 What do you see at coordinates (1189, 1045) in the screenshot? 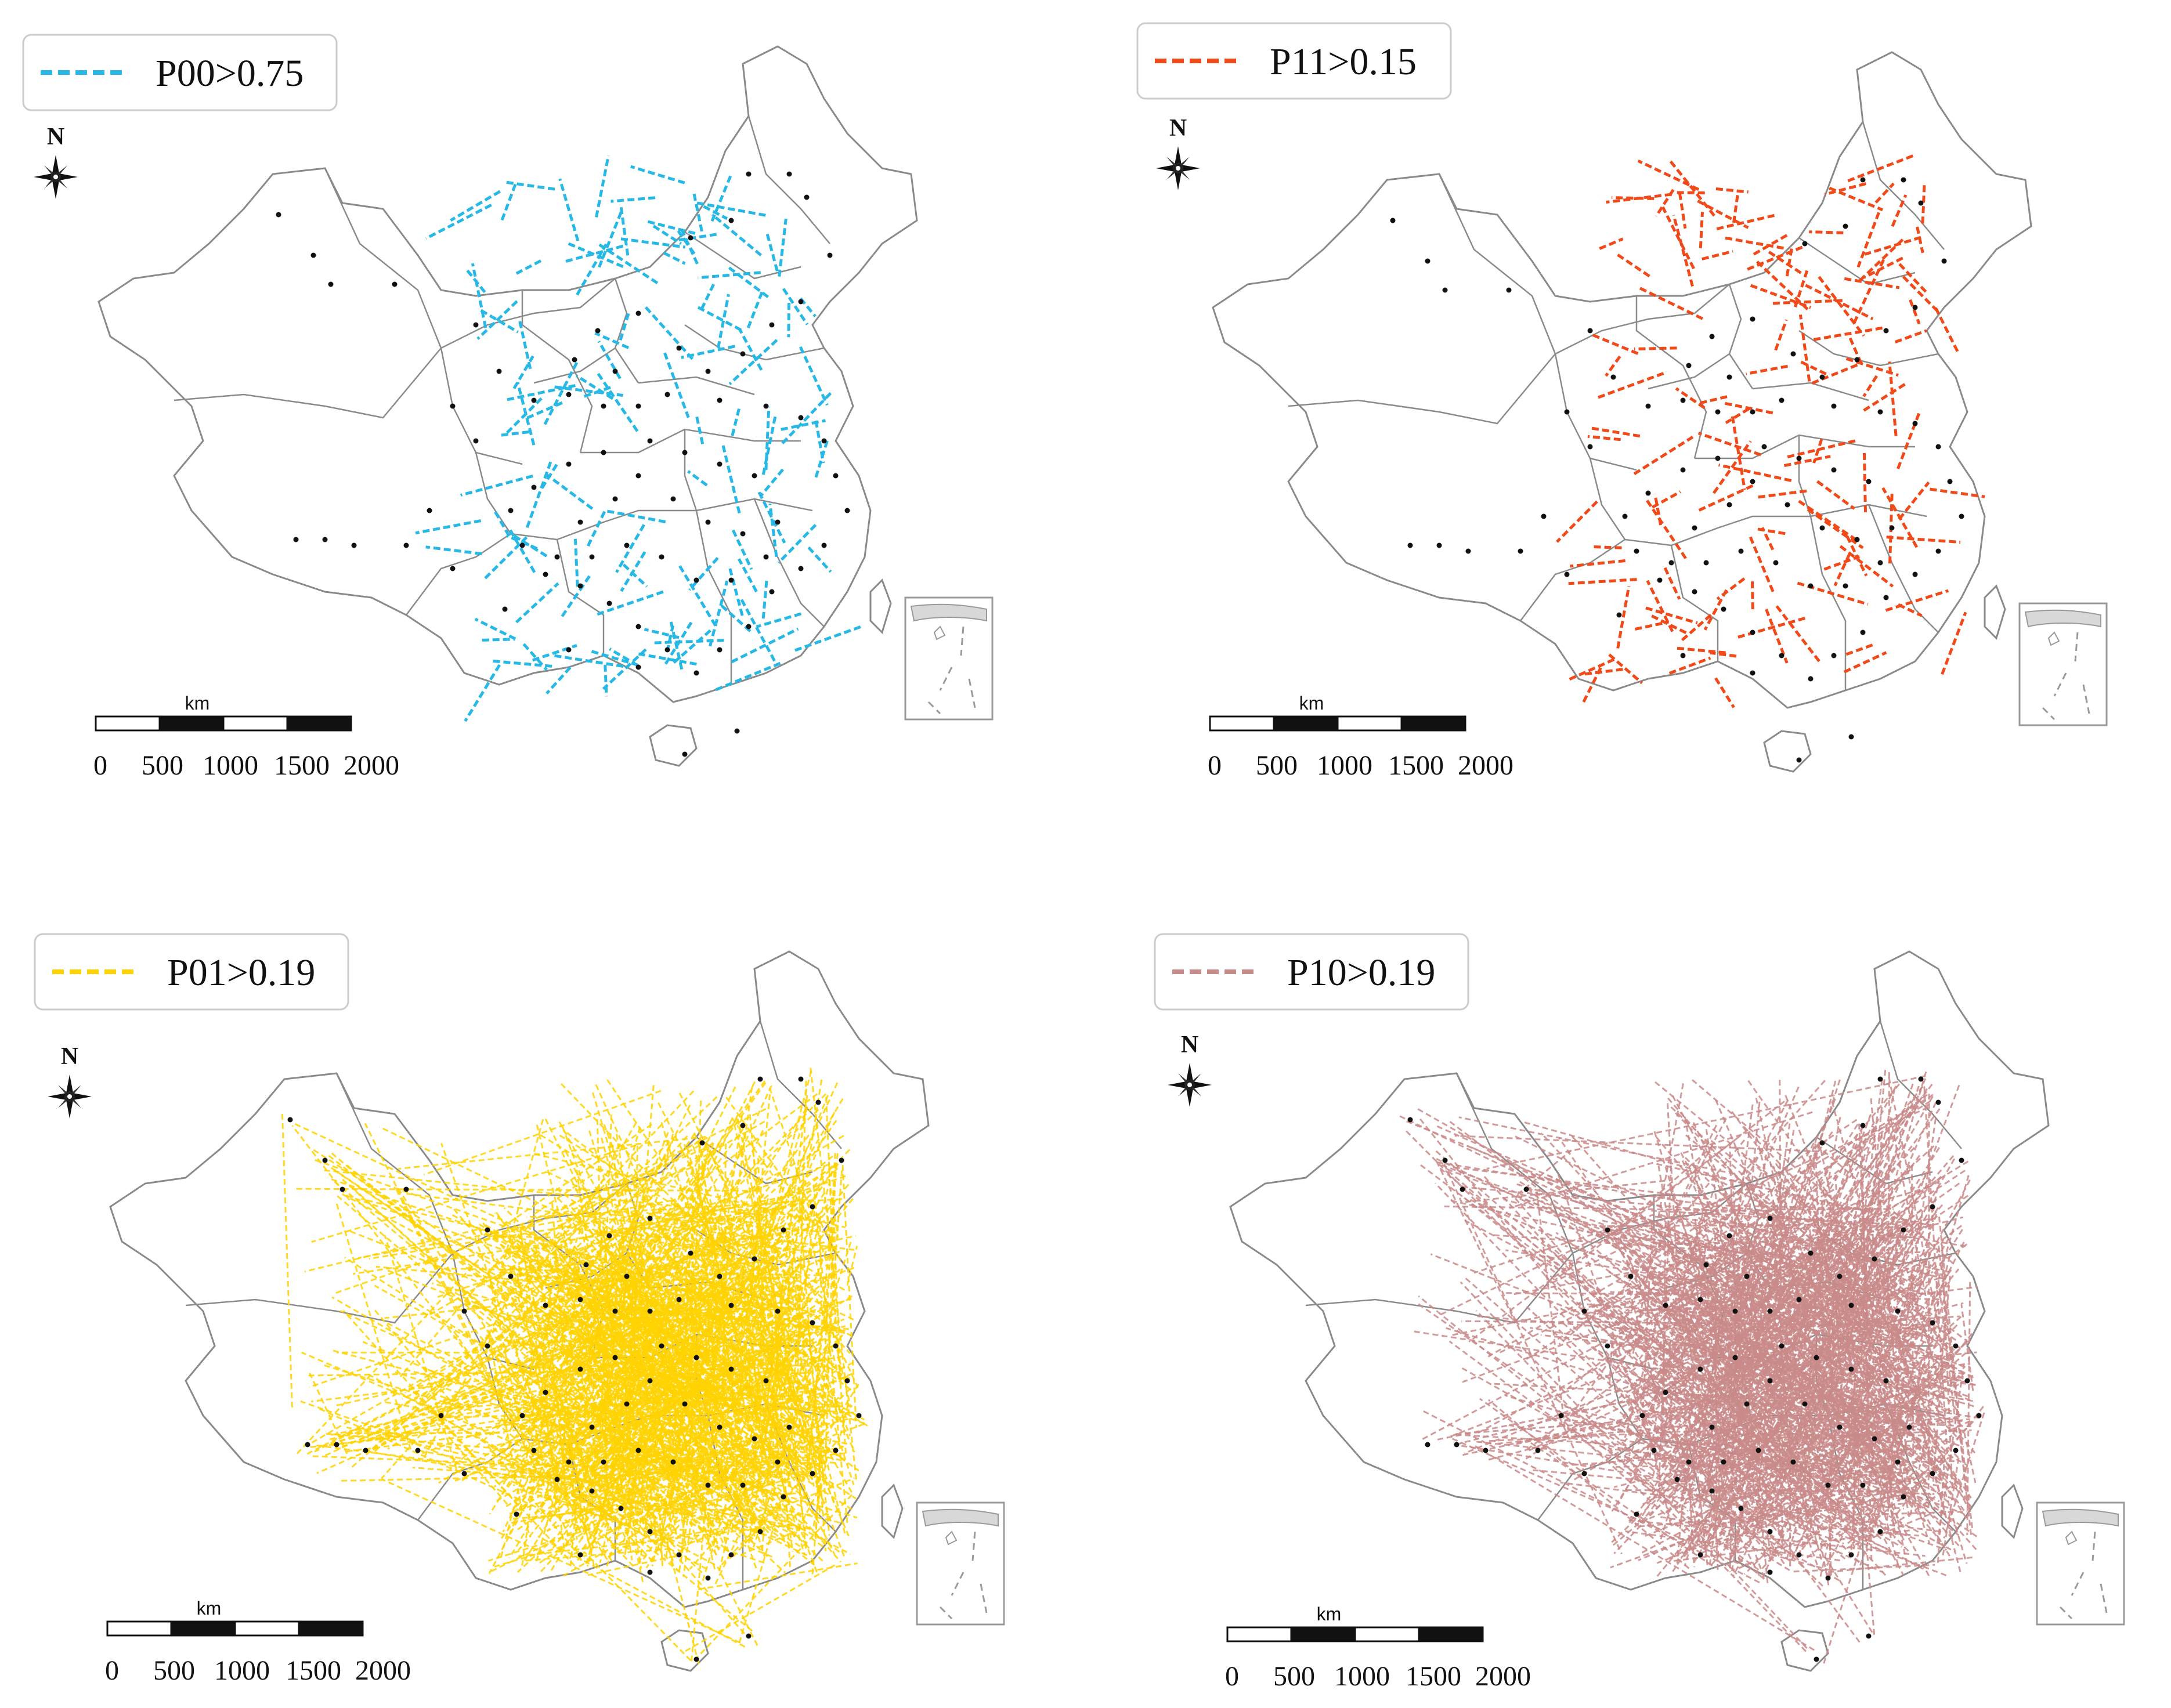
I see `north-label: N` at bounding box center [1189, 1045].